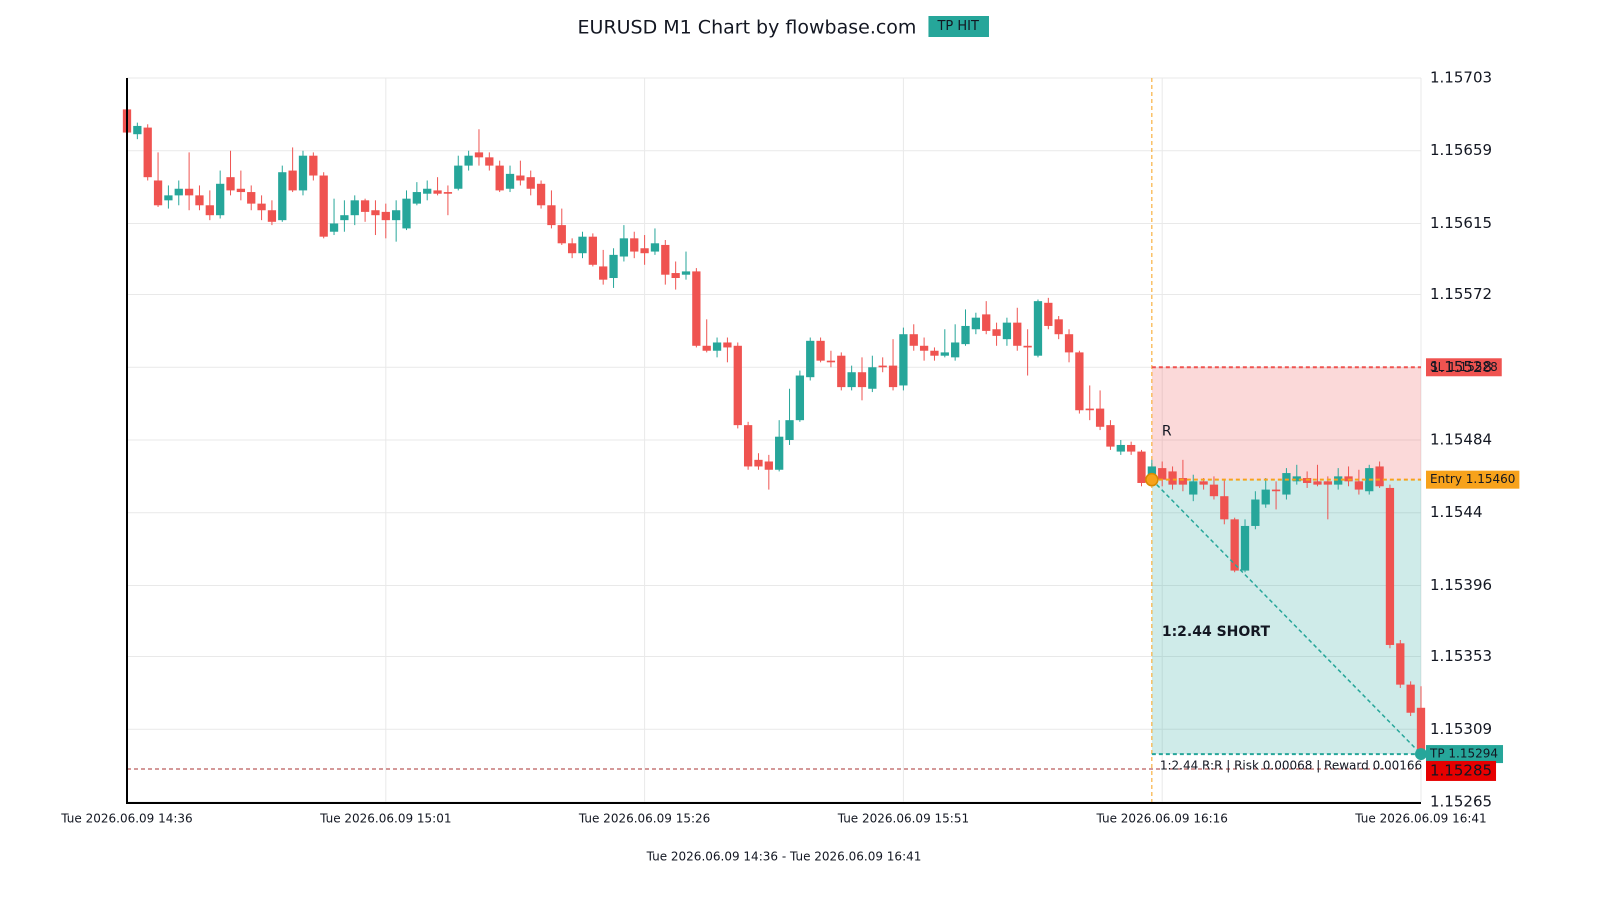 The width and height of the screenshot is (1600, 900). I want to click on last-price-label-bg, so click(1461, 770).